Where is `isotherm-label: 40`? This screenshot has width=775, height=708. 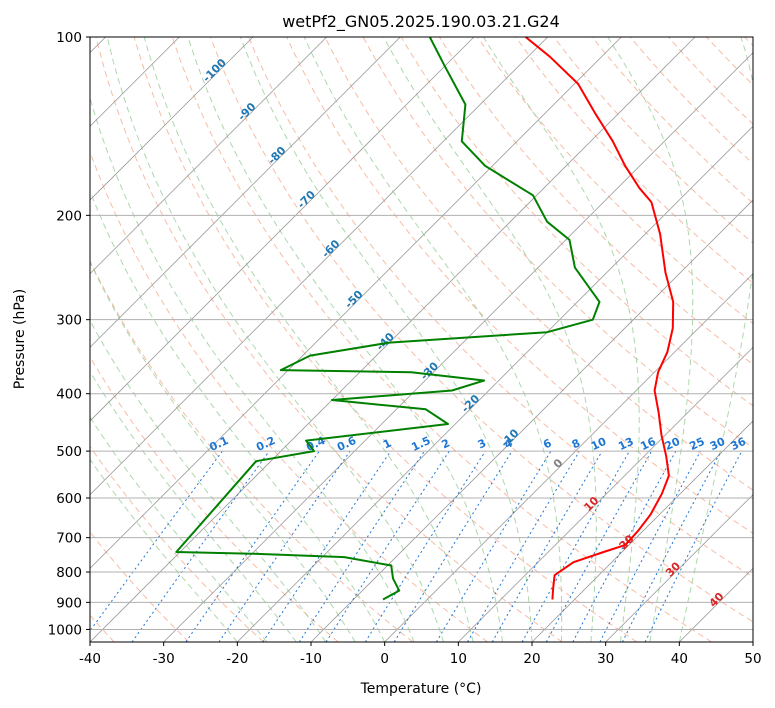 isotherm-label: 40 is located at coordinates (717, 600).